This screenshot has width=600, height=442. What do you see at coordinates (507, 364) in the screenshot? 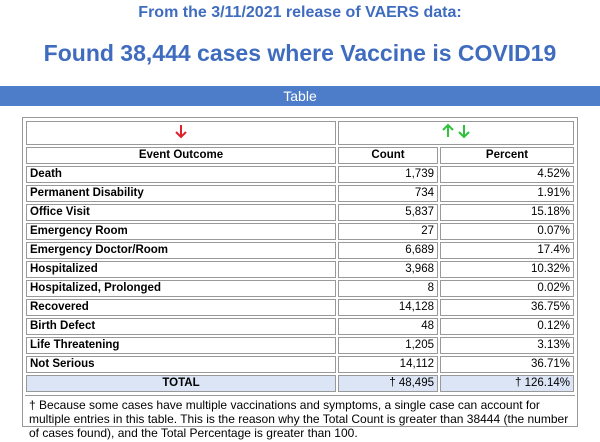
I see `cell: 36.71%` at bounding box center [507, 364].